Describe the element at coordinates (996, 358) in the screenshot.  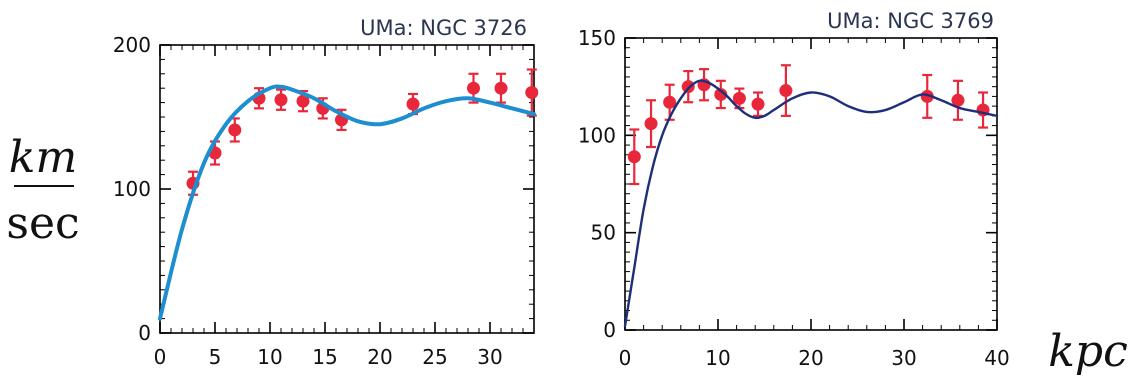
I see `x-tick-label: 40` at that location.